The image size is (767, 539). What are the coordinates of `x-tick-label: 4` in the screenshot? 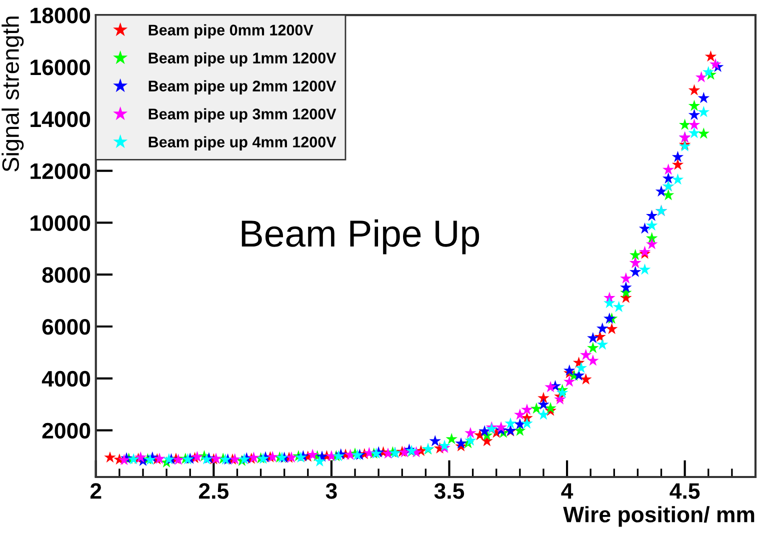 It's located at (567, 491).